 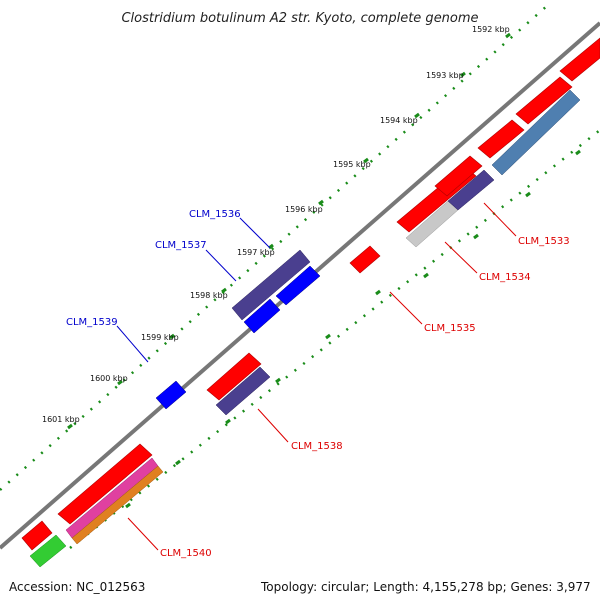 What do you see at coordinates (262, 316) in the screenshot?
I see `cds-blue-a` at bounding box center [262, 316].